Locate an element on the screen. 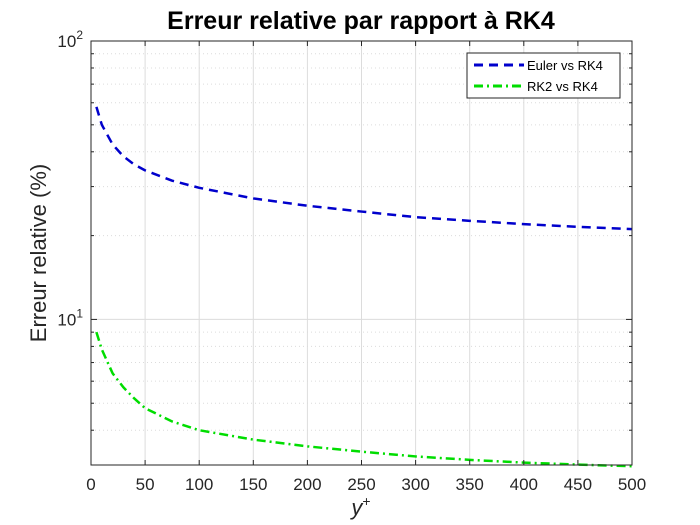  legend-box is located at coordinates (543, 75).